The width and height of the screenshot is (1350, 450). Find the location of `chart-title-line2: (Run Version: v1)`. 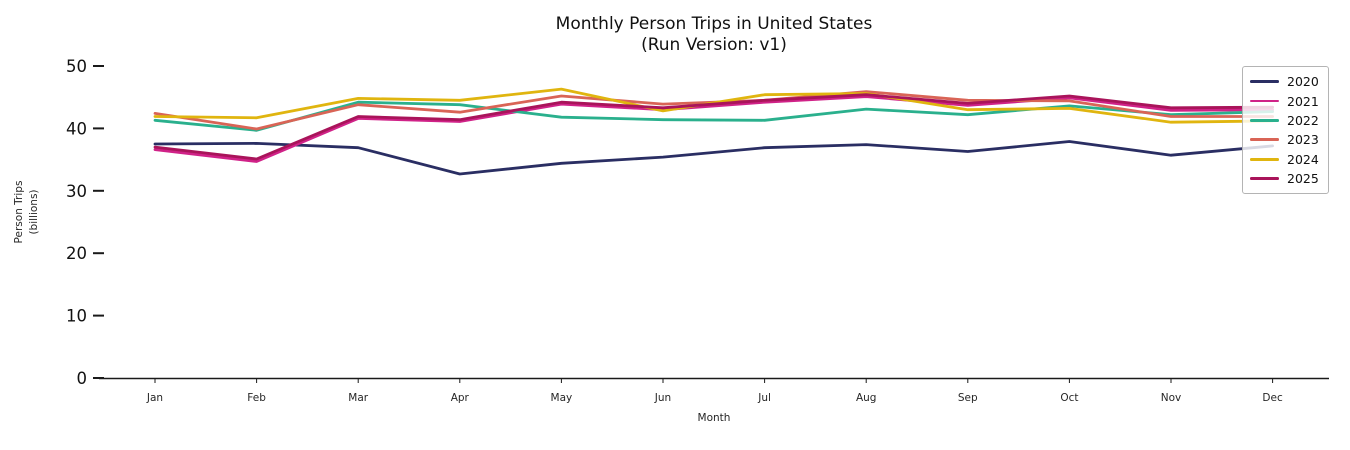

chart-title-line2: (Run Version: v1) is located at coordinates (714, 45).